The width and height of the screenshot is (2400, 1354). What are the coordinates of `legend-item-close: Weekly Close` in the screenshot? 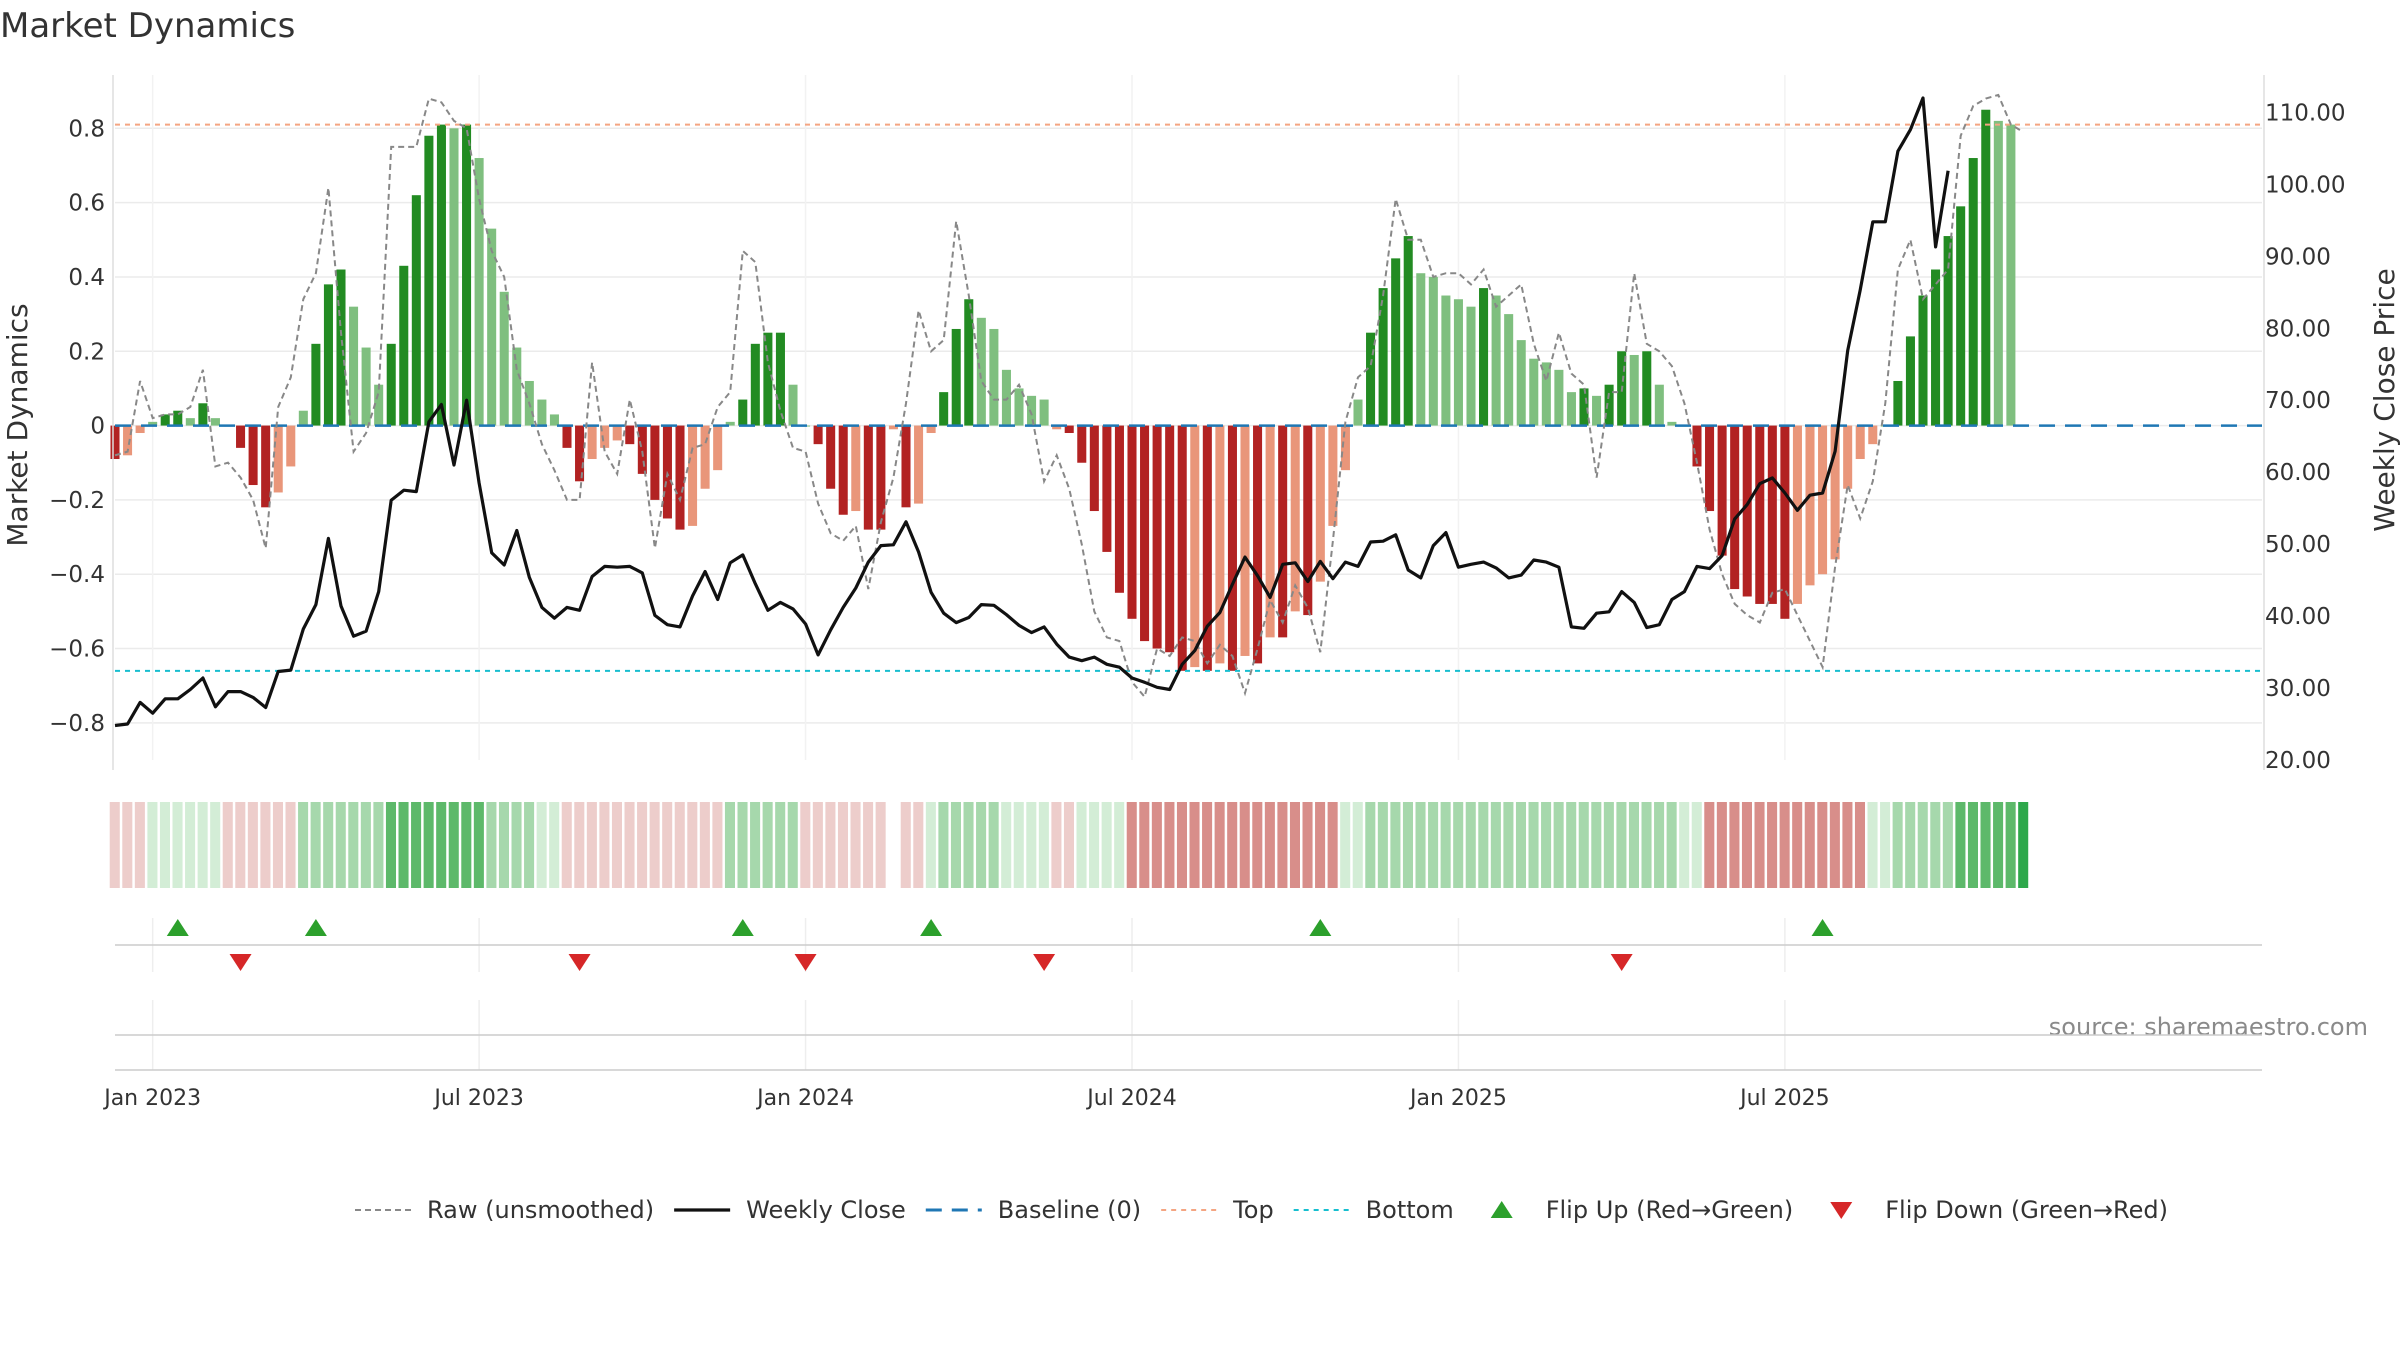 It's located at (790, 1210).